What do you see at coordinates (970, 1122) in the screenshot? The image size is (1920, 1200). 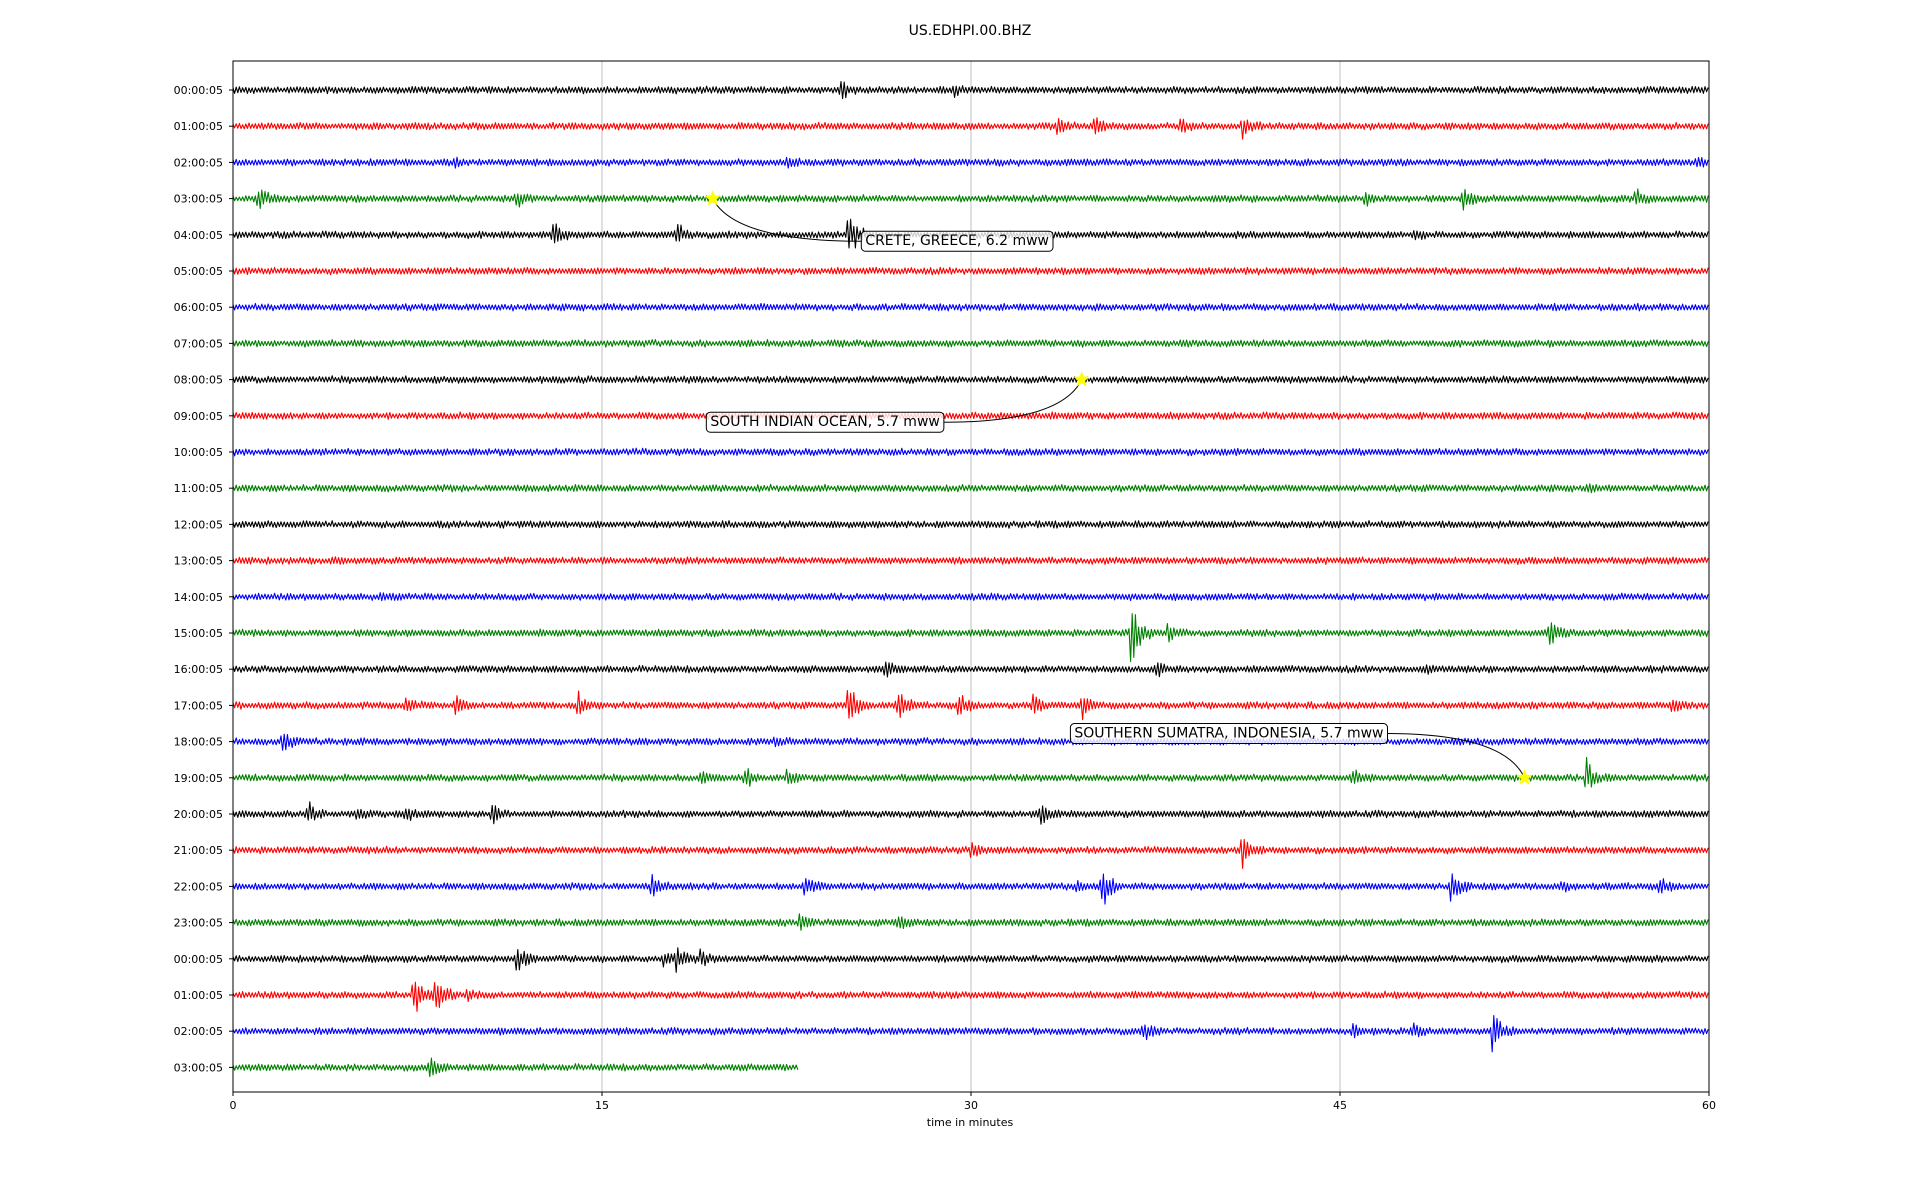 I see `x-axis-label: time in minutes` at bounding box center [970, 1122].